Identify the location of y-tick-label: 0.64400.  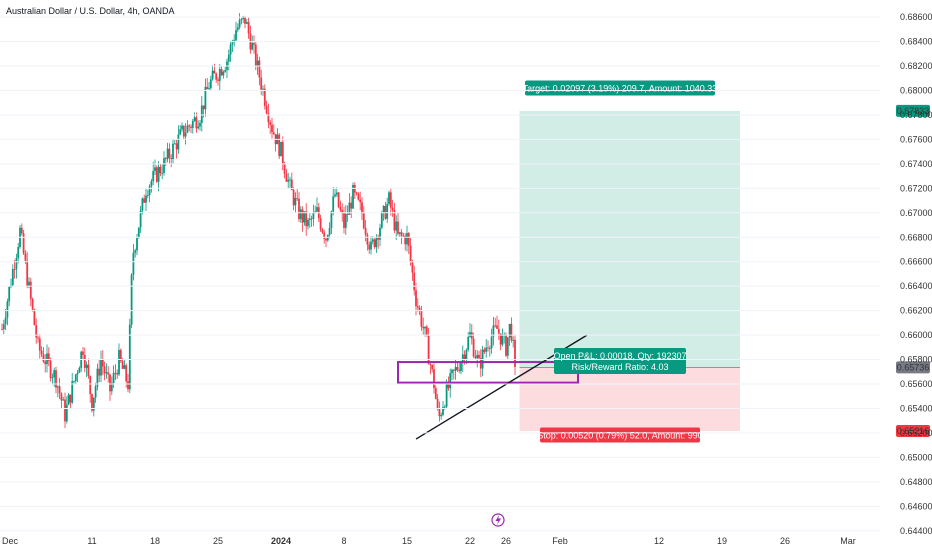
(916, 531).